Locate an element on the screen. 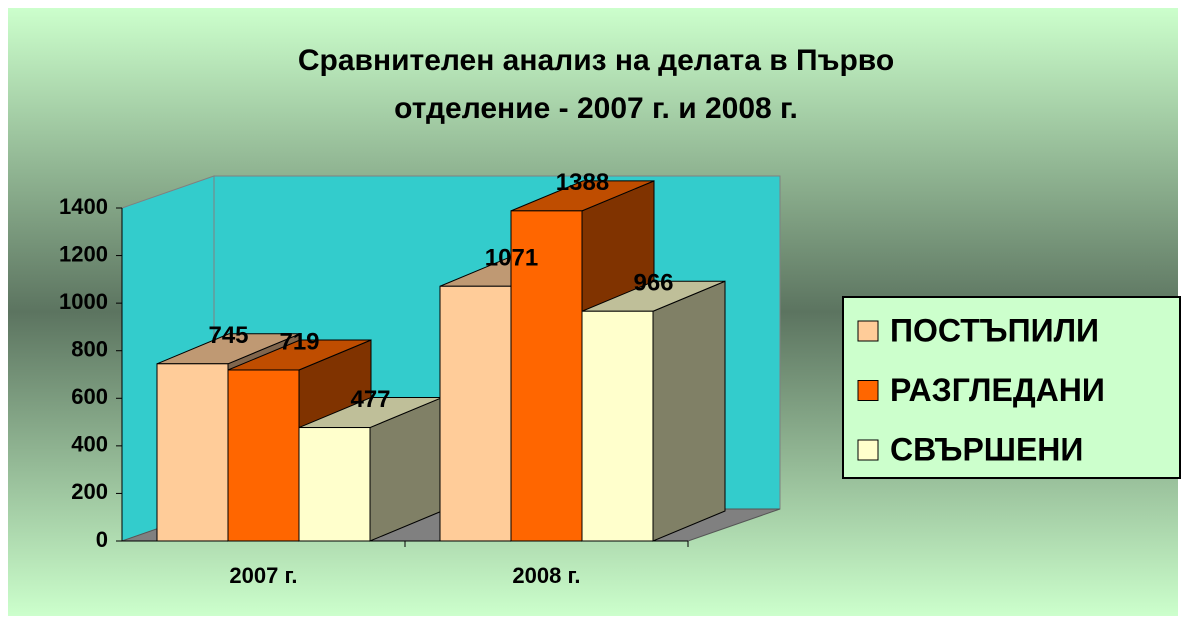  x-tick-label: 2008 г. is located at coordinates (546, 575).